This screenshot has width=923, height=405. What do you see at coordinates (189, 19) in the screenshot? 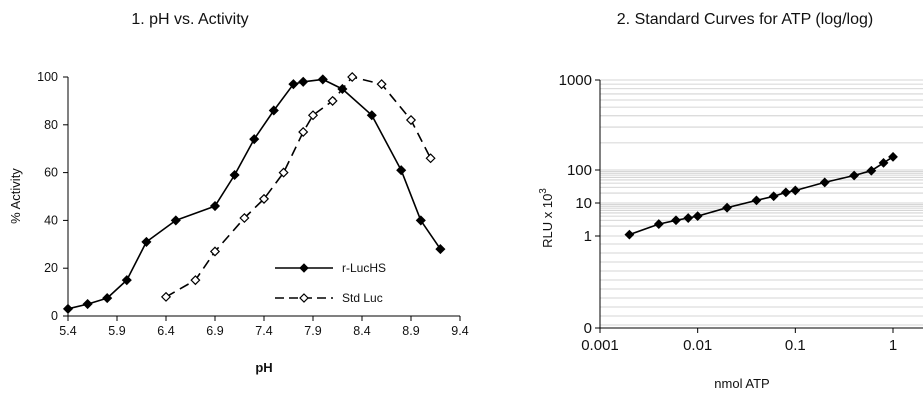
I see `chart1-title: 1. pH vs. Activity` at bounding box center [189, 19].